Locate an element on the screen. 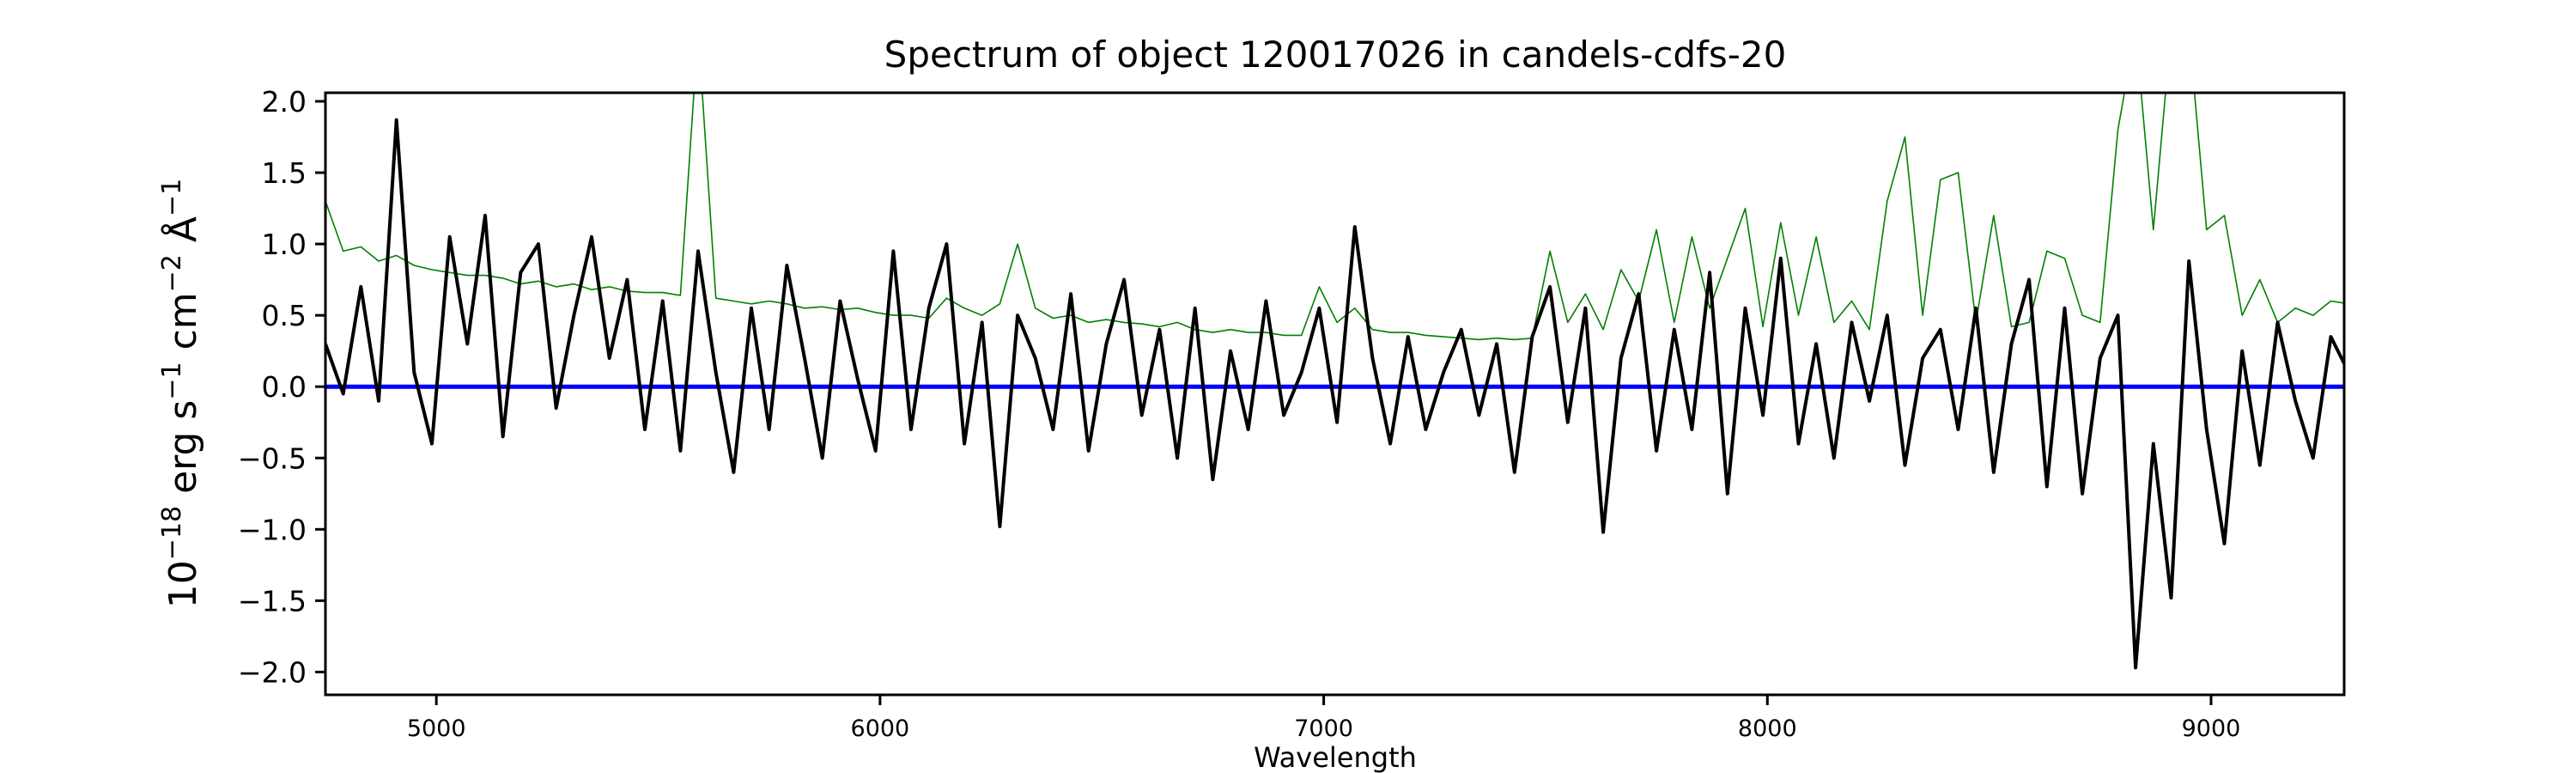 This screenshot has height=773, width=2576. y-axis-label: 10−18 erg s−1 cm−2 Å−1 is located at coordinates (181, 393).